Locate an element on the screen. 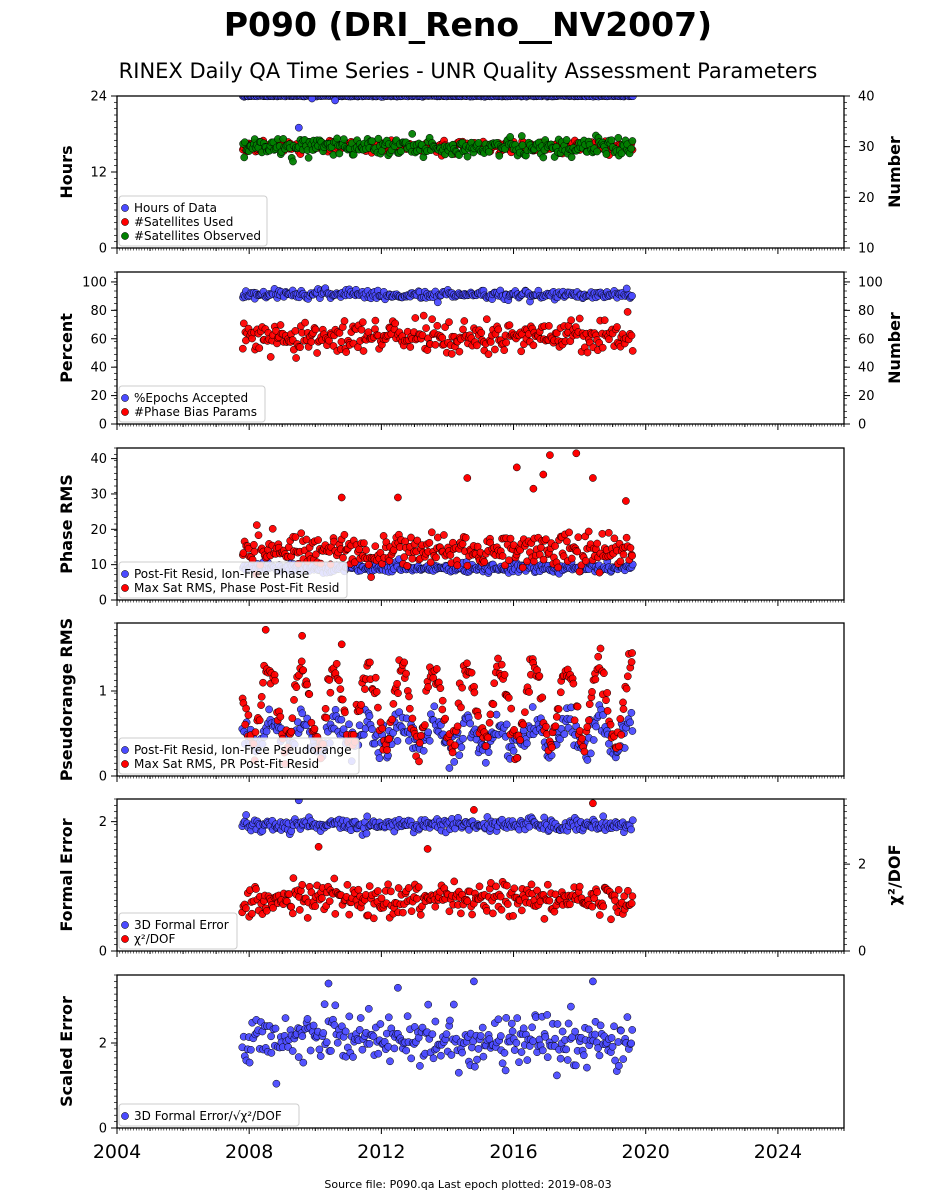  y-tick-label: 60 is located at coordinates (98, 339).